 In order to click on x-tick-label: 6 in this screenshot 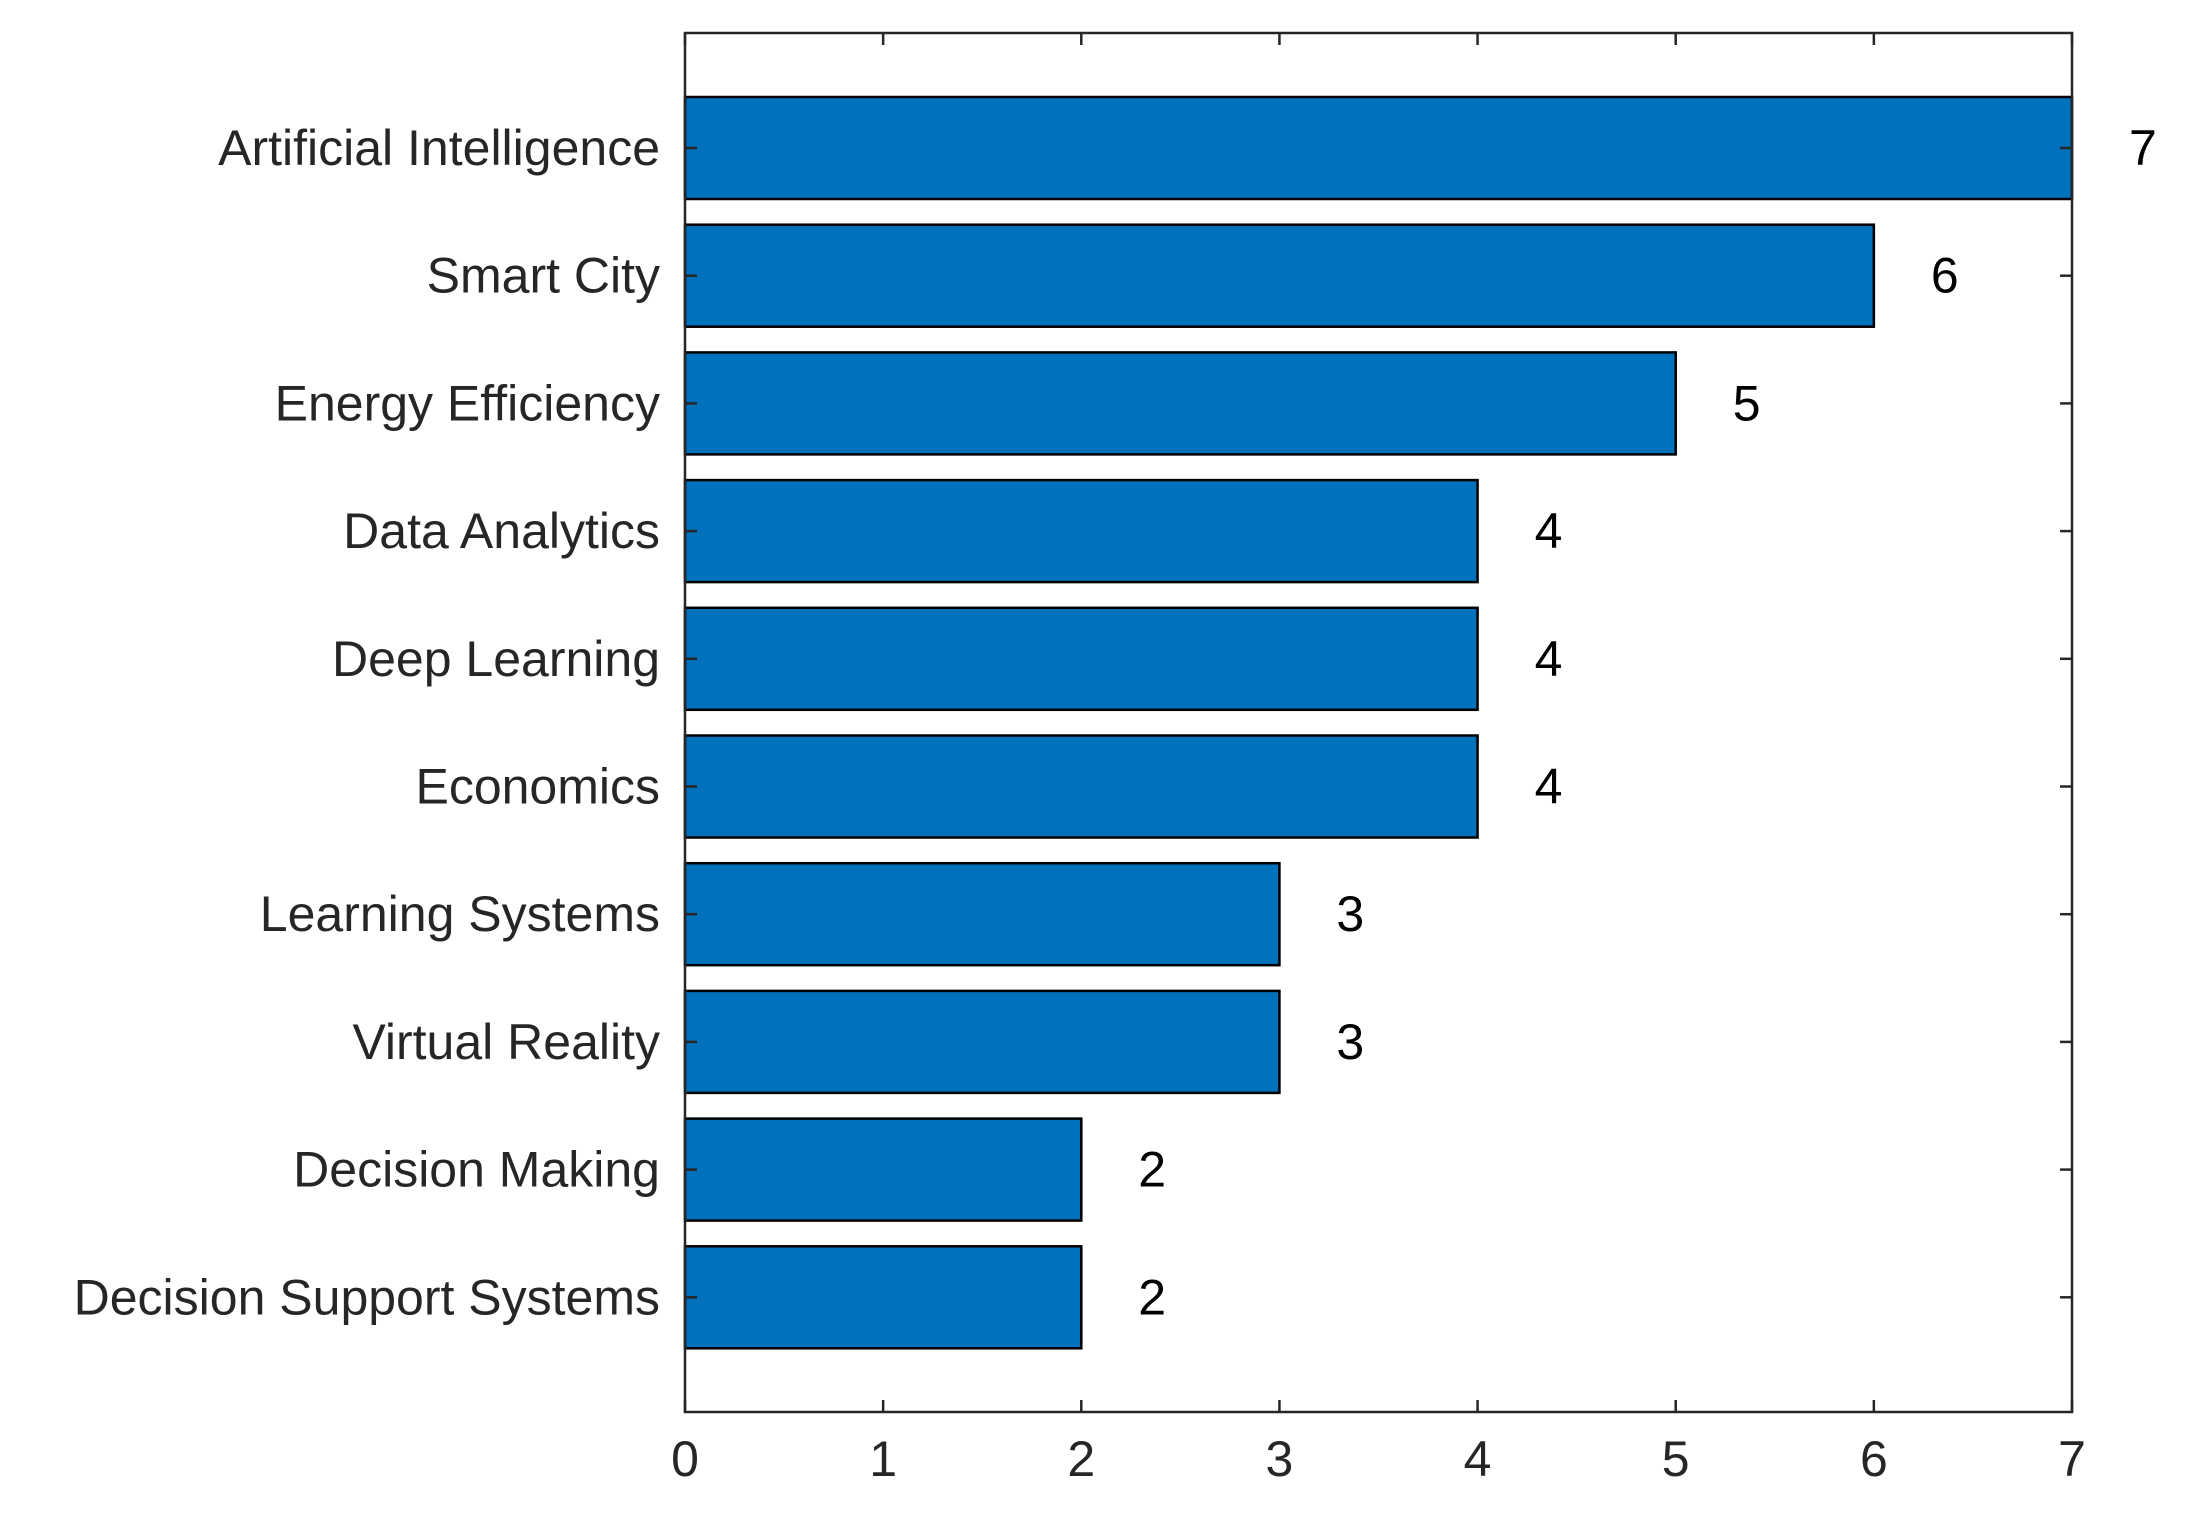, I will do `click(1874, 1459)`.